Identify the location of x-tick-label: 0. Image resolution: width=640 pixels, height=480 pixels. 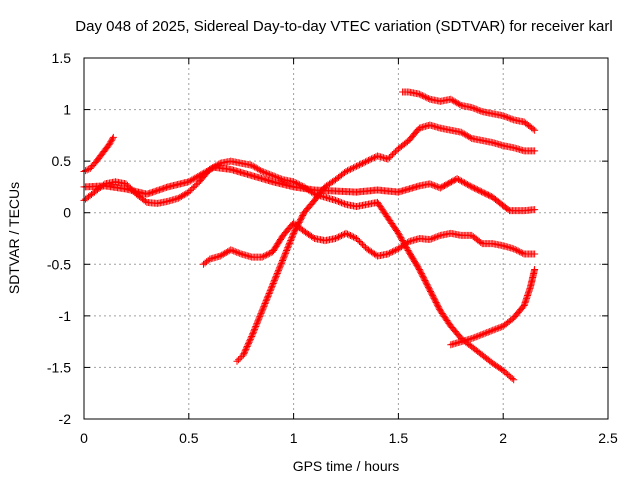
(84, 438).